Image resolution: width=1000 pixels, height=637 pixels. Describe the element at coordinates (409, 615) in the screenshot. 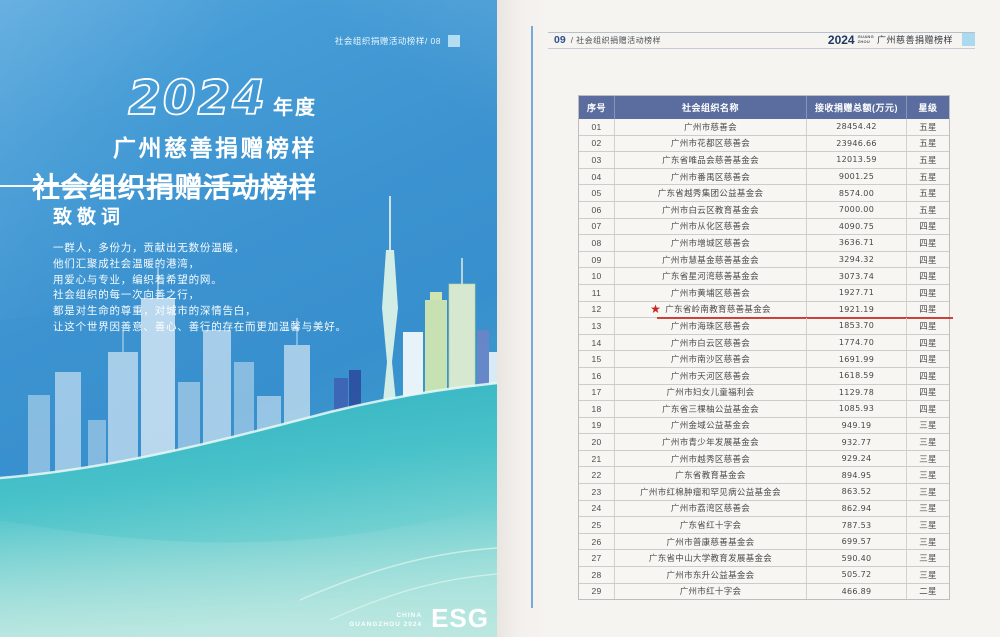

I see `footer-china: CHINA` at that location.